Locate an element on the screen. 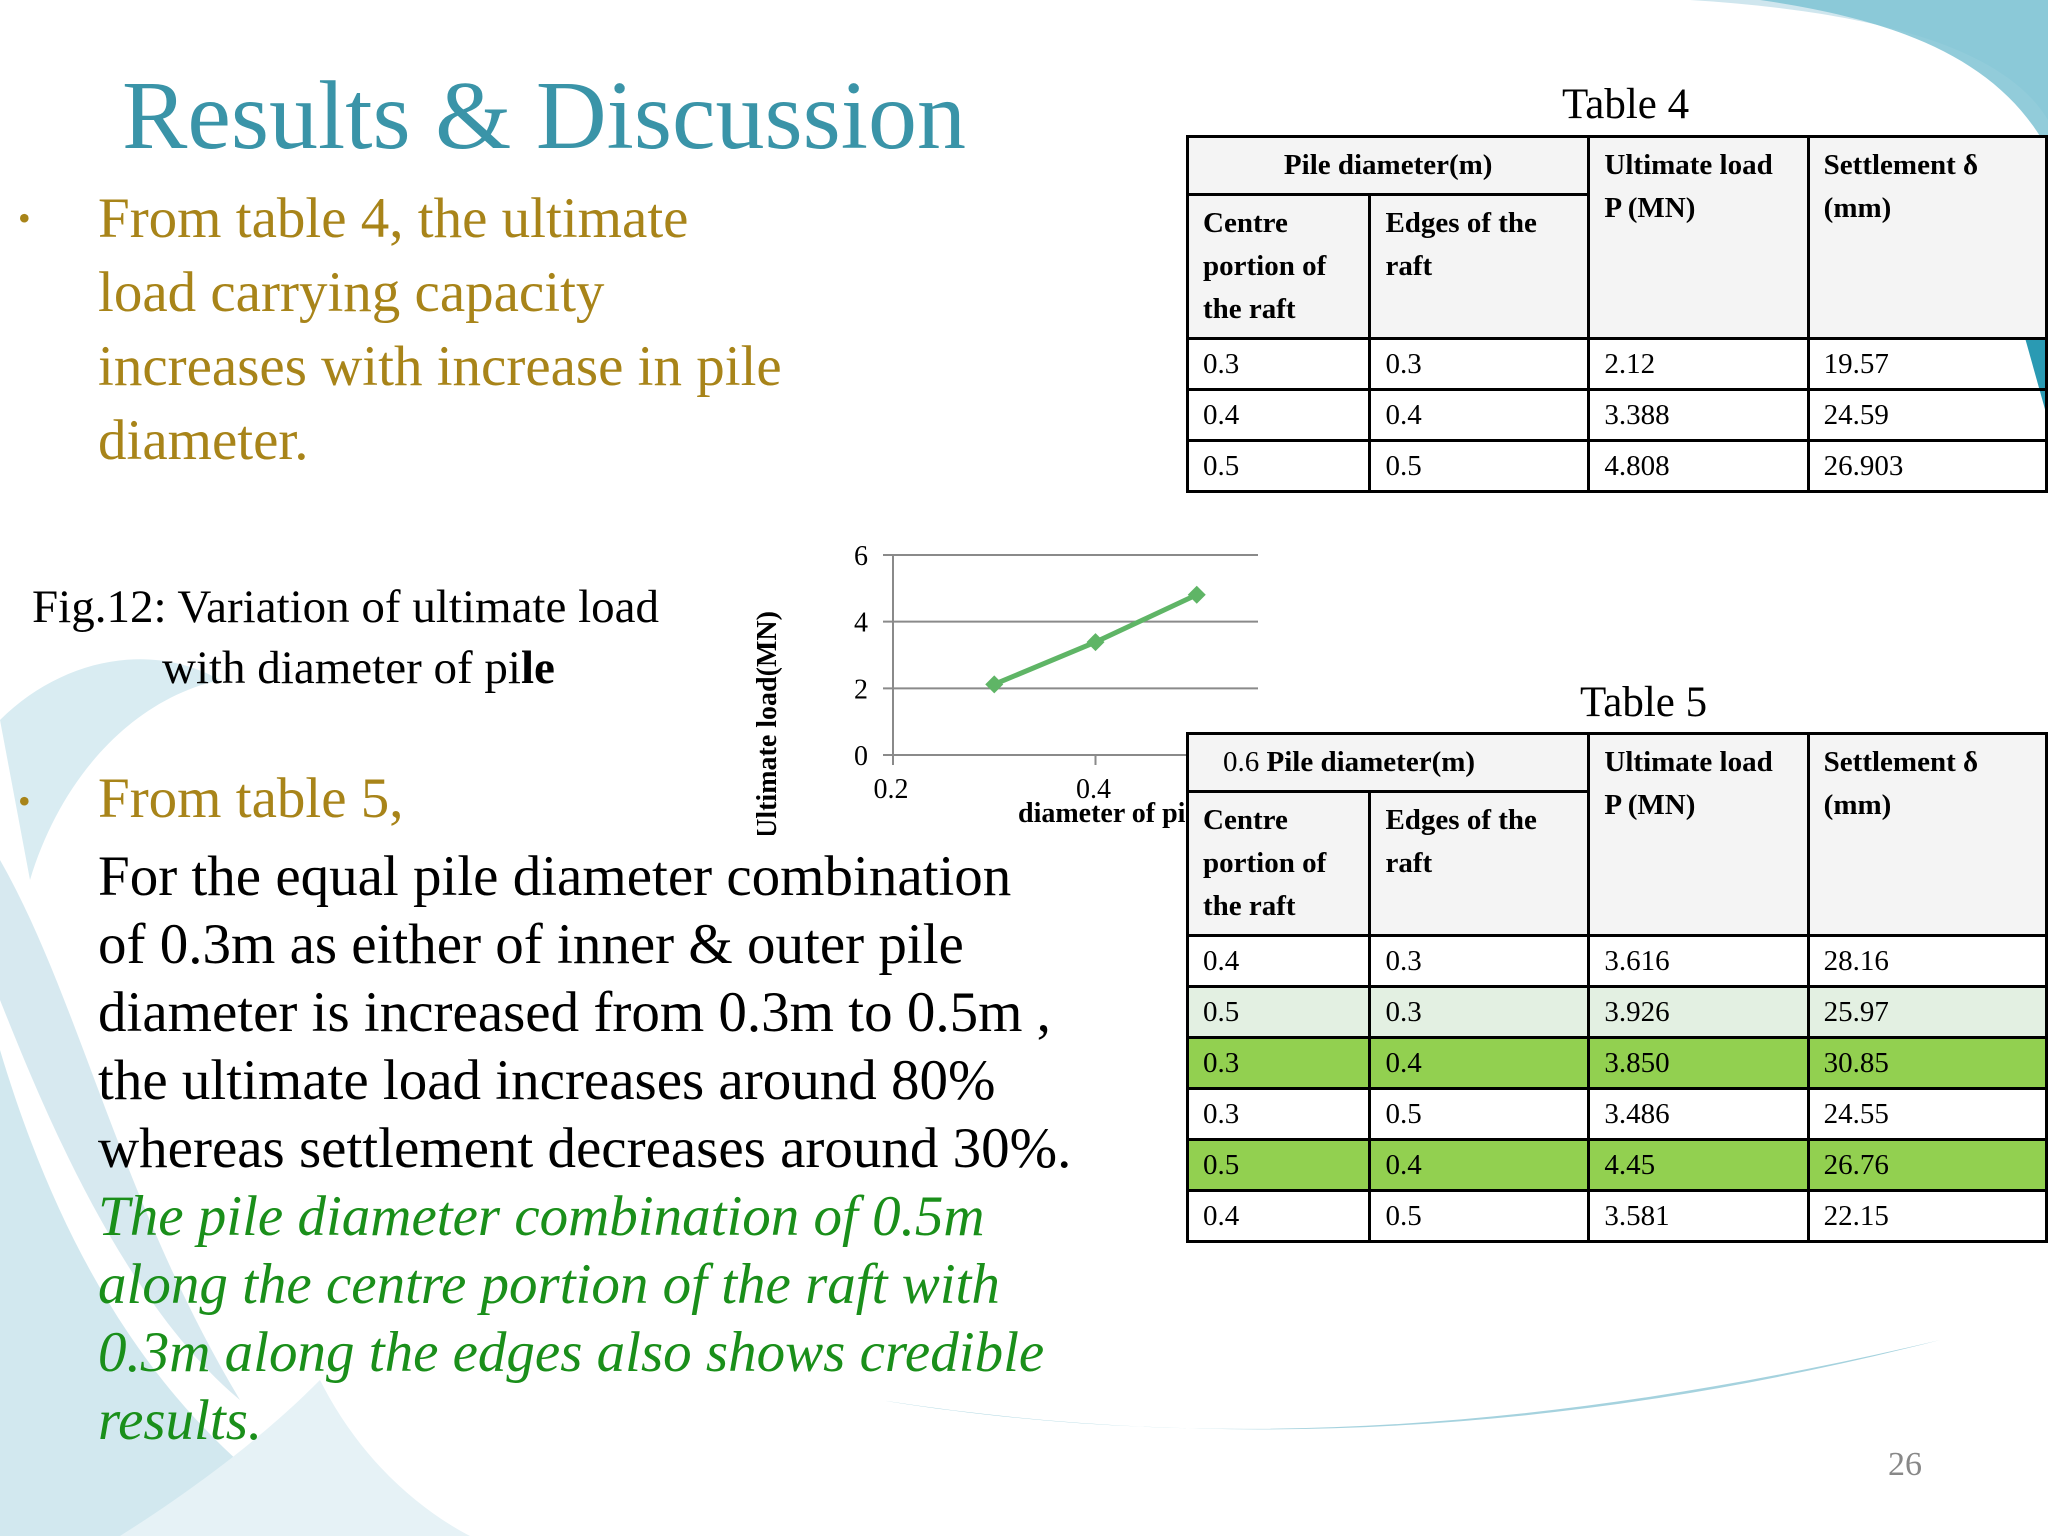  table-cell: 3.850 is located at coordinates (1698, 1063).